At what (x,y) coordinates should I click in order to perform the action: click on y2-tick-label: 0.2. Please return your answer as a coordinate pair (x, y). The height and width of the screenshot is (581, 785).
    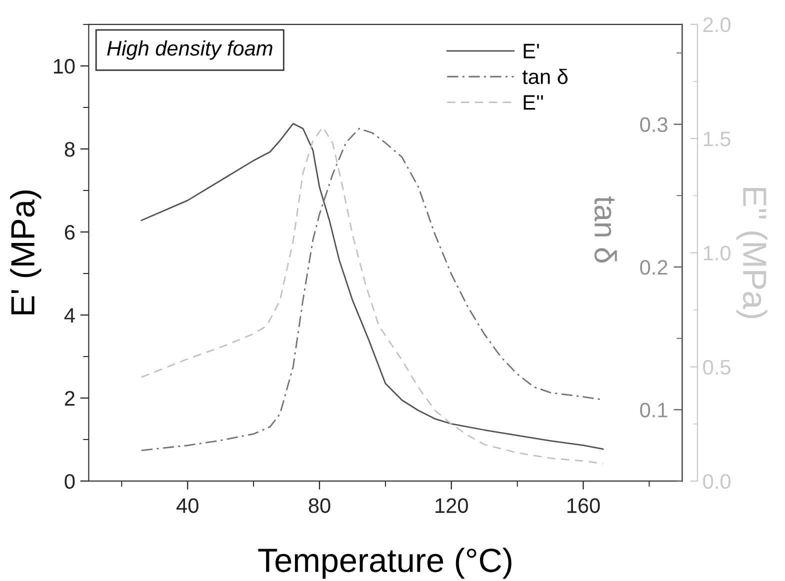
    Looking at the image, I should click on (654, 267).